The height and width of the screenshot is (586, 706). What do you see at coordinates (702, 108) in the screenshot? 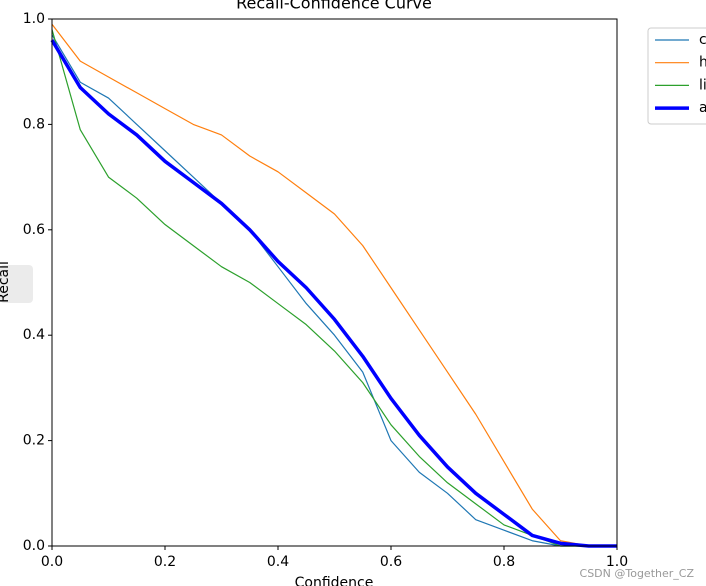
I see `legend-label: a` at bounding box center [702, 108].